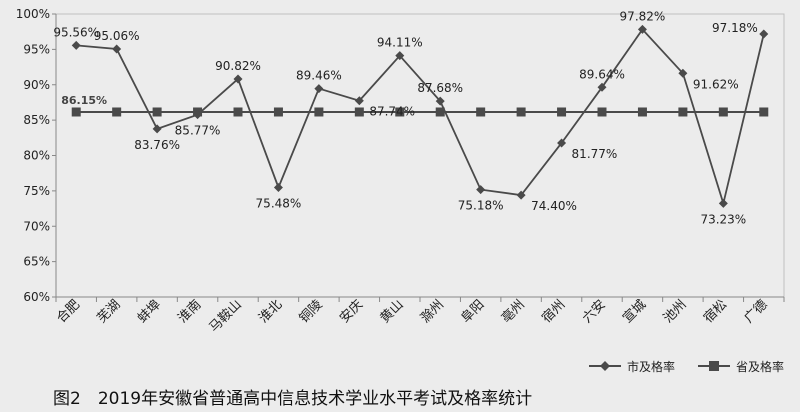  What do you see at coordinates (481, 206) in the screenshot?
I see `city-value-label: 75.18%` at bounding box center [481, 206].